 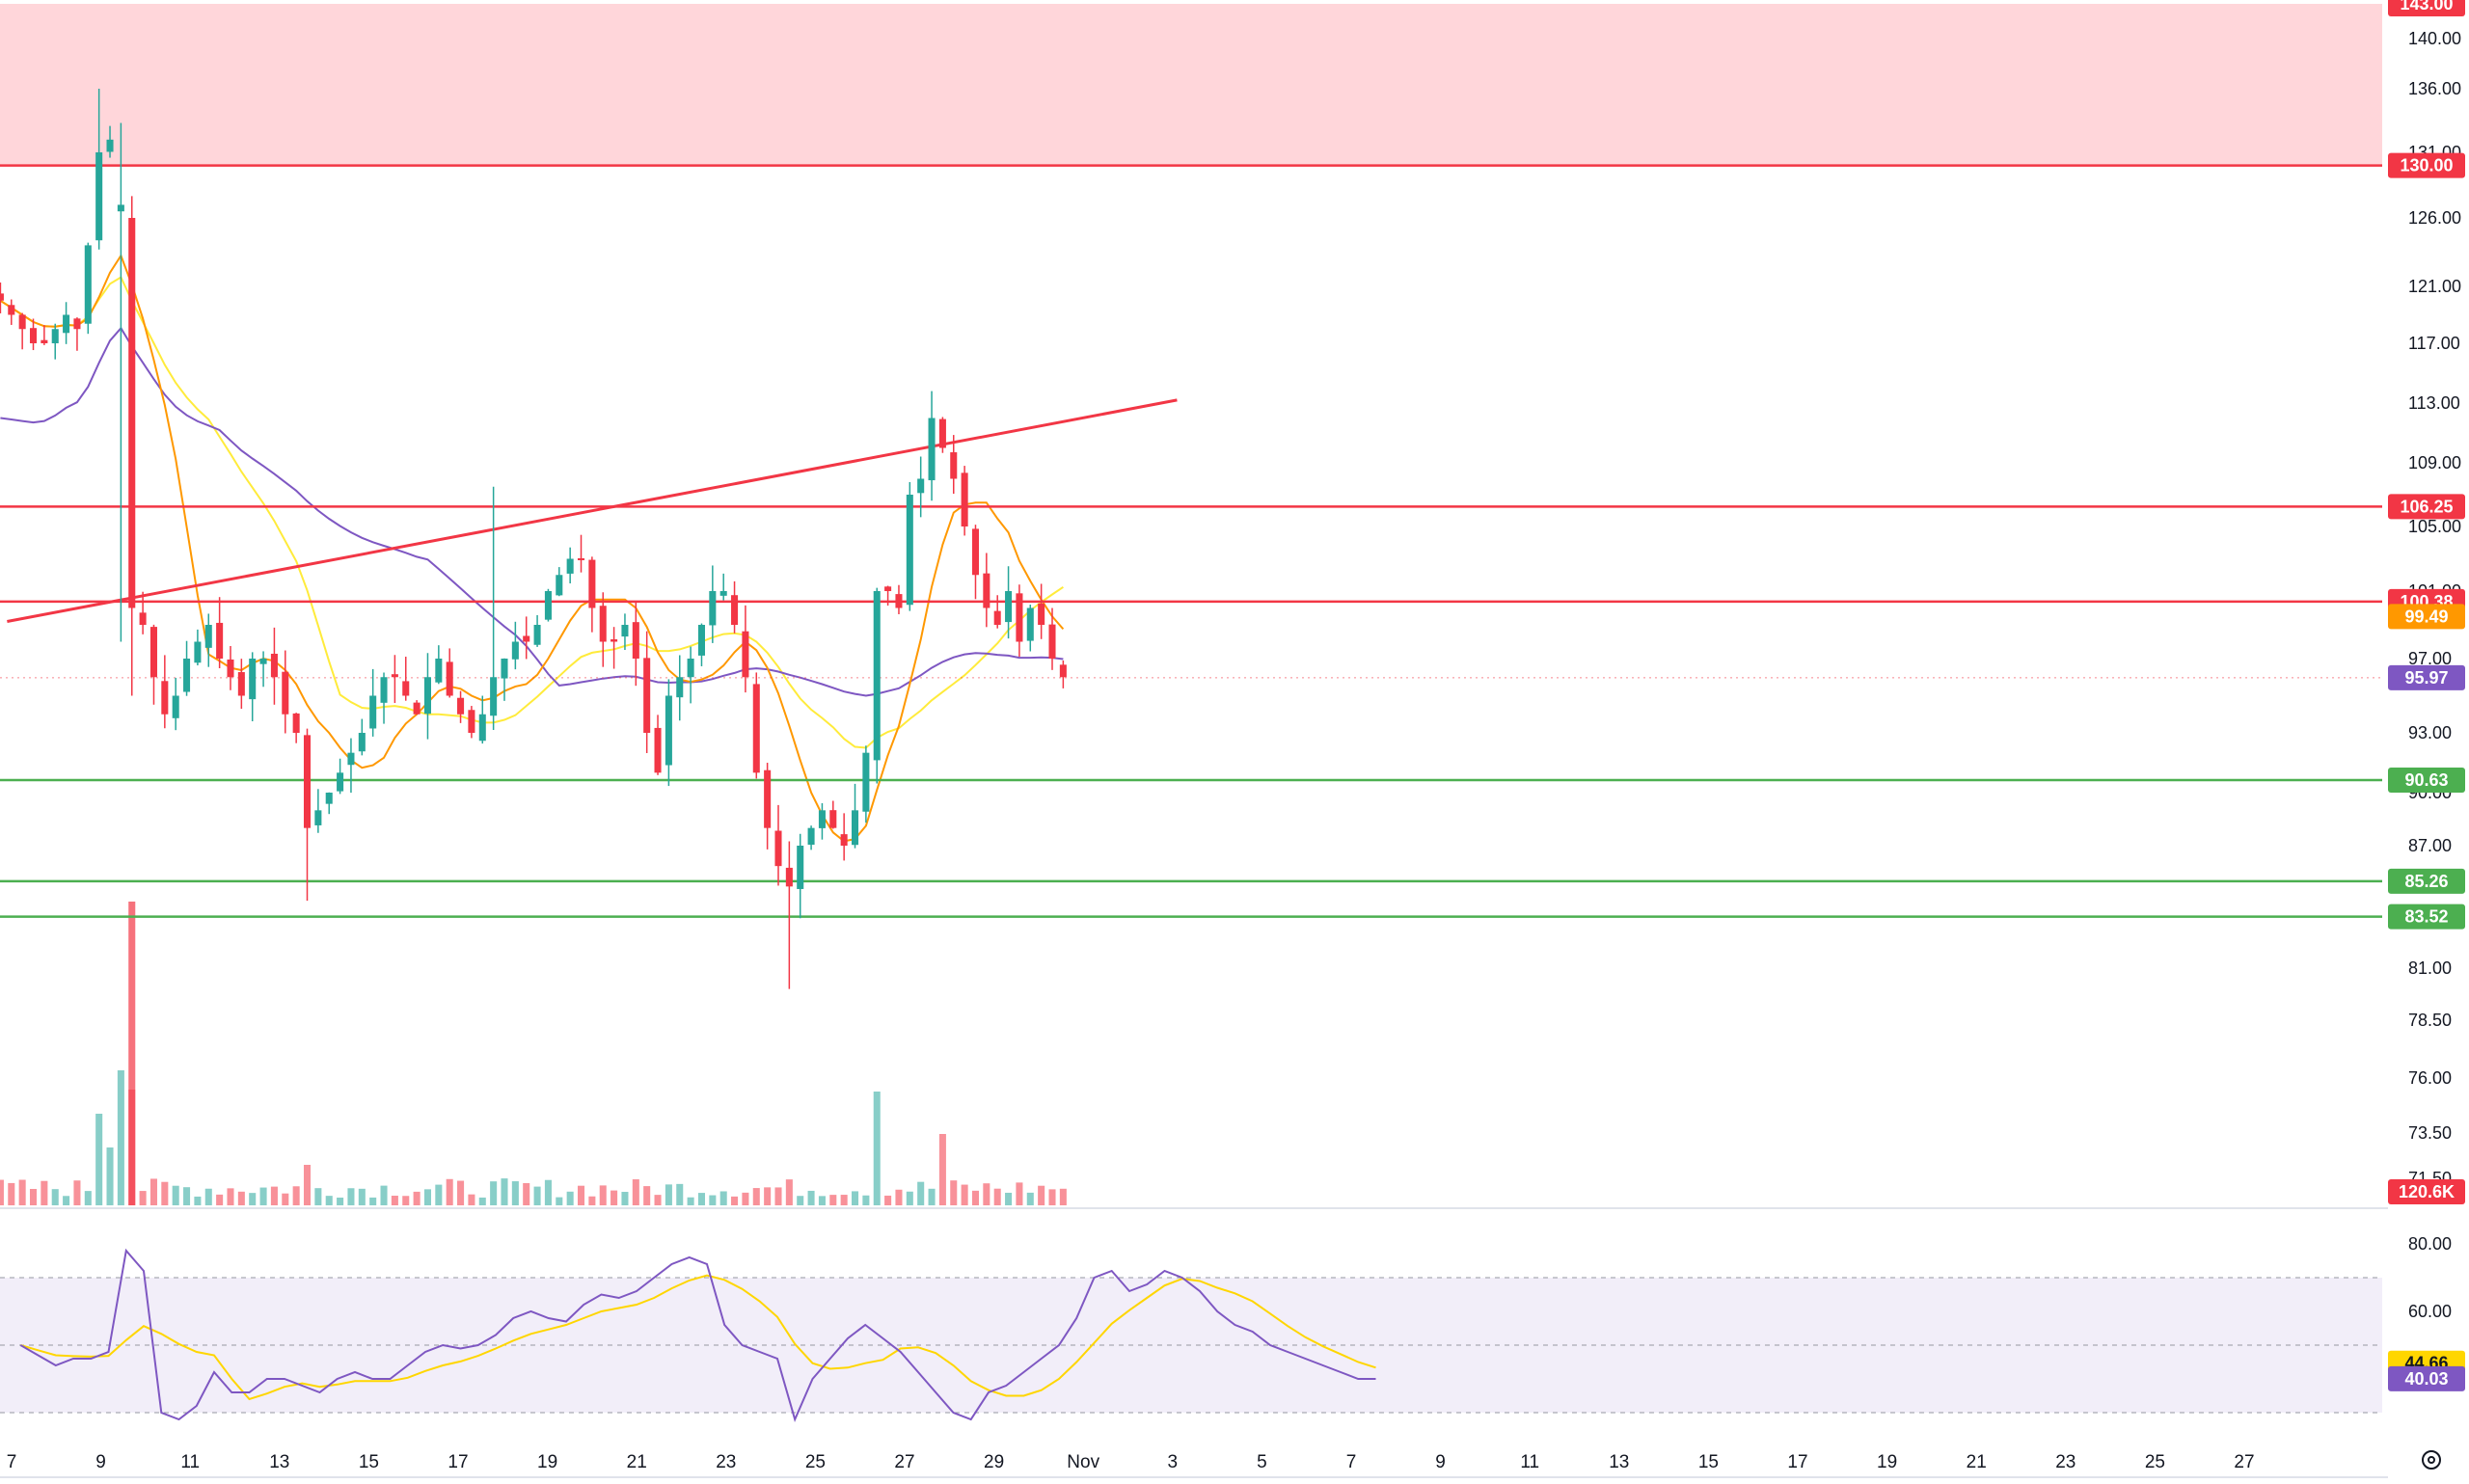 I want to click on time-tick-label: 19, so click(x=1887, y=1462).